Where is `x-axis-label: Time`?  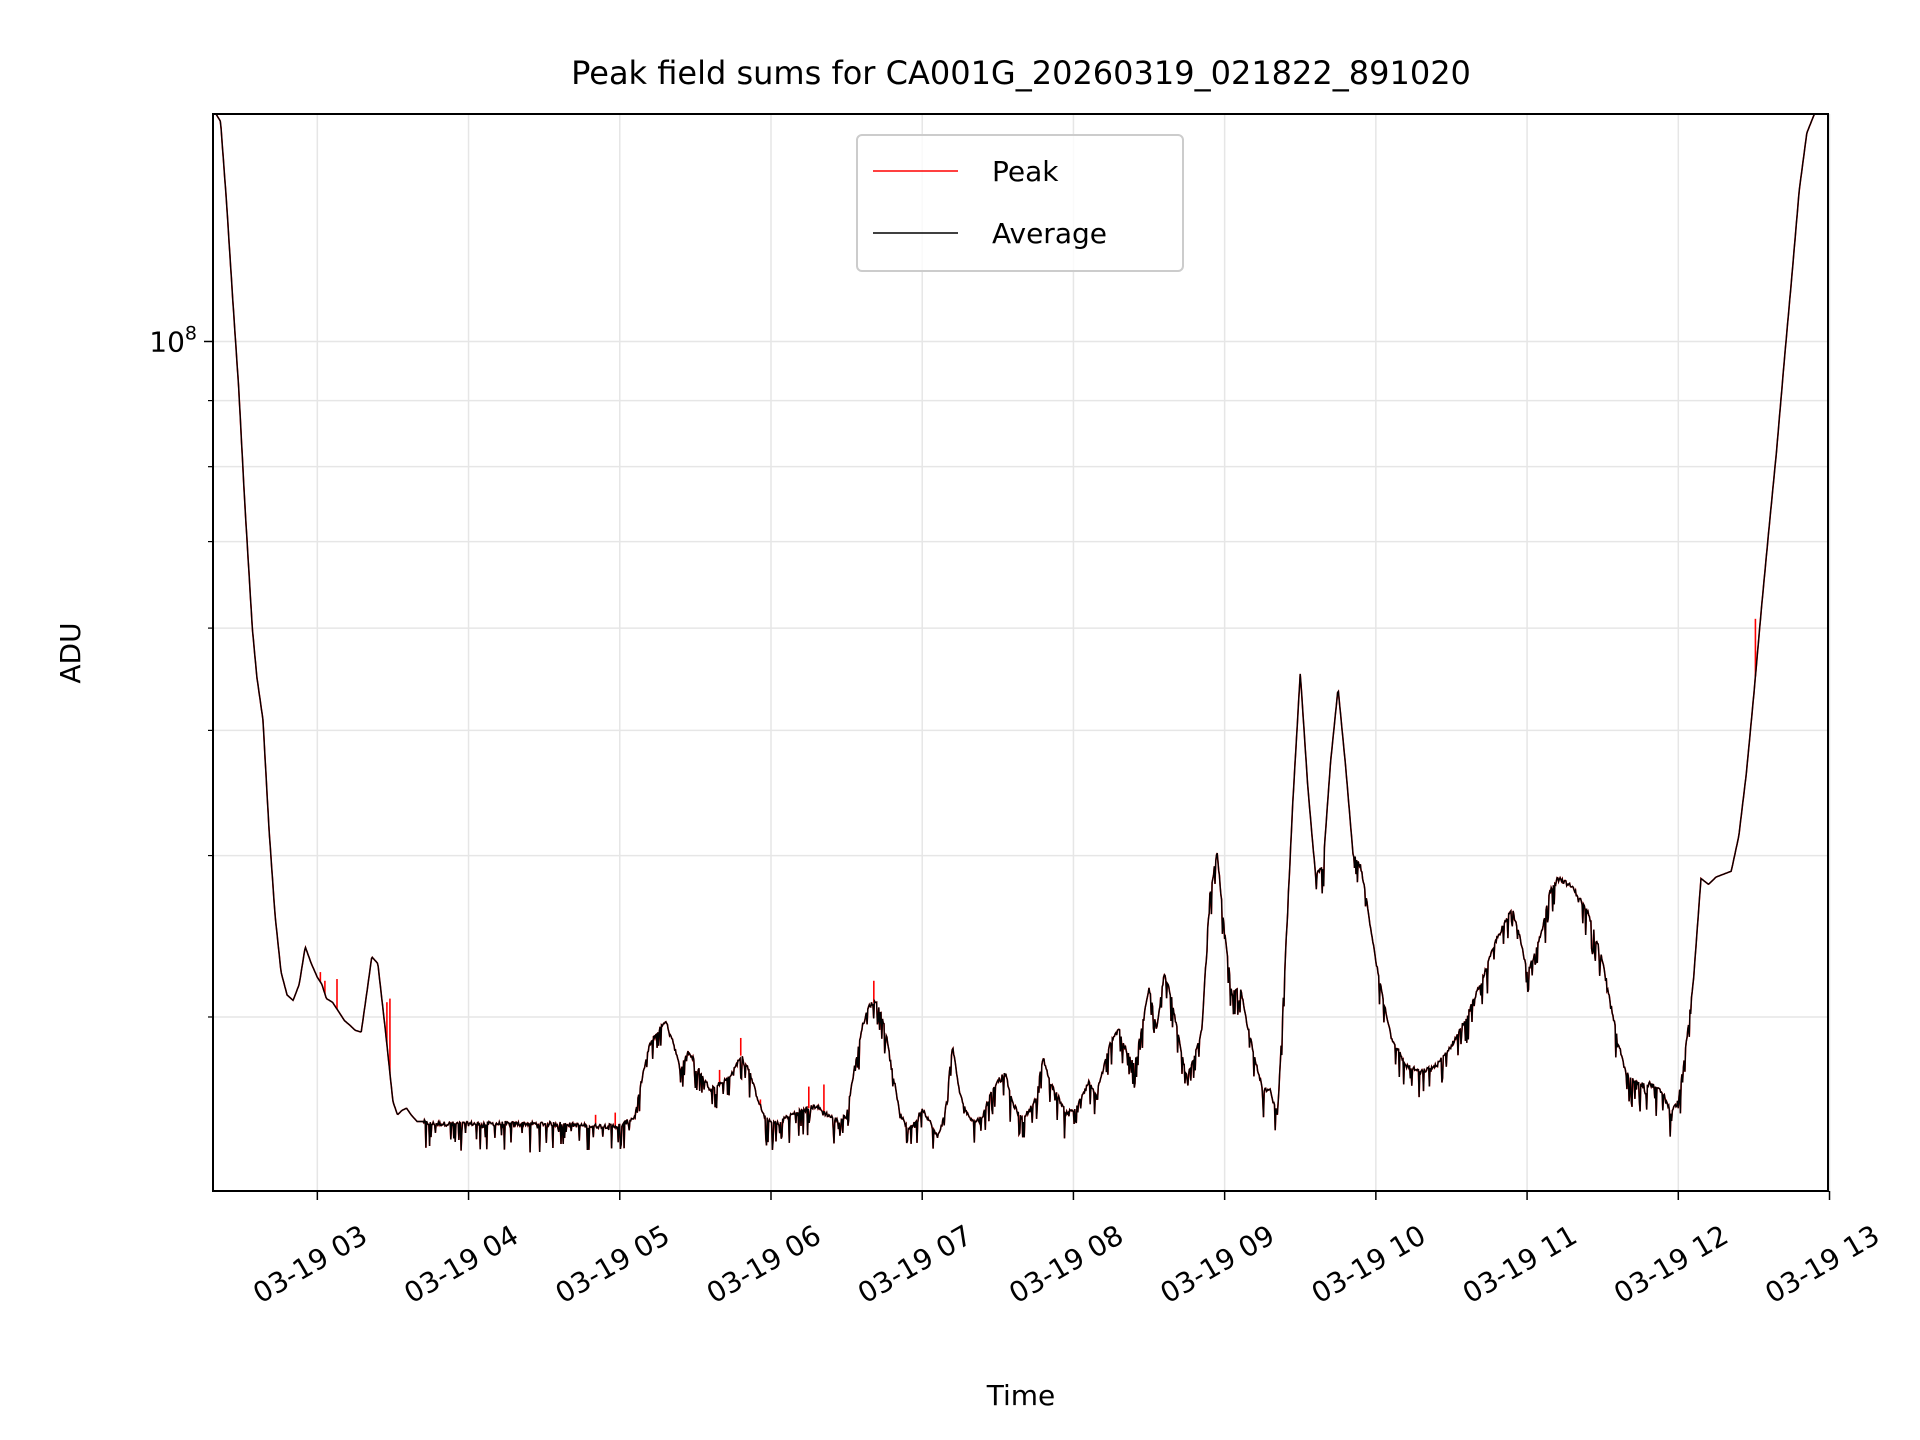
x-axis-label: Time is located at coordinates (1021, 1395).